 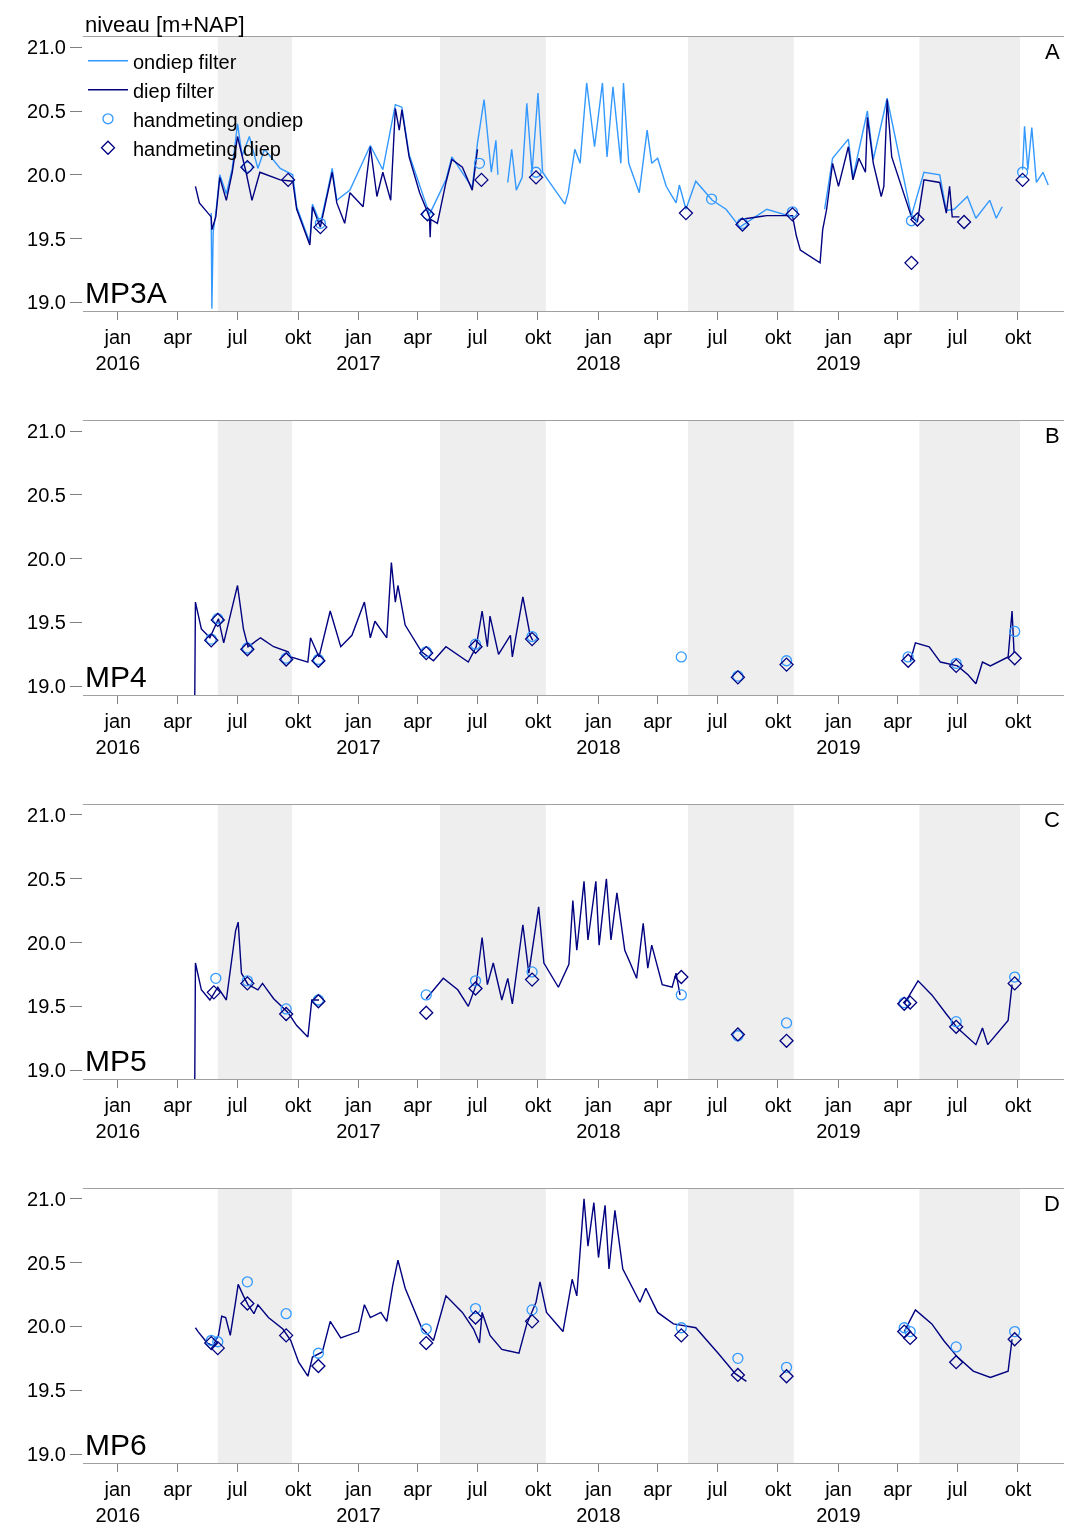 I want to click on annotation: MP4, so click(x=116, y=676).